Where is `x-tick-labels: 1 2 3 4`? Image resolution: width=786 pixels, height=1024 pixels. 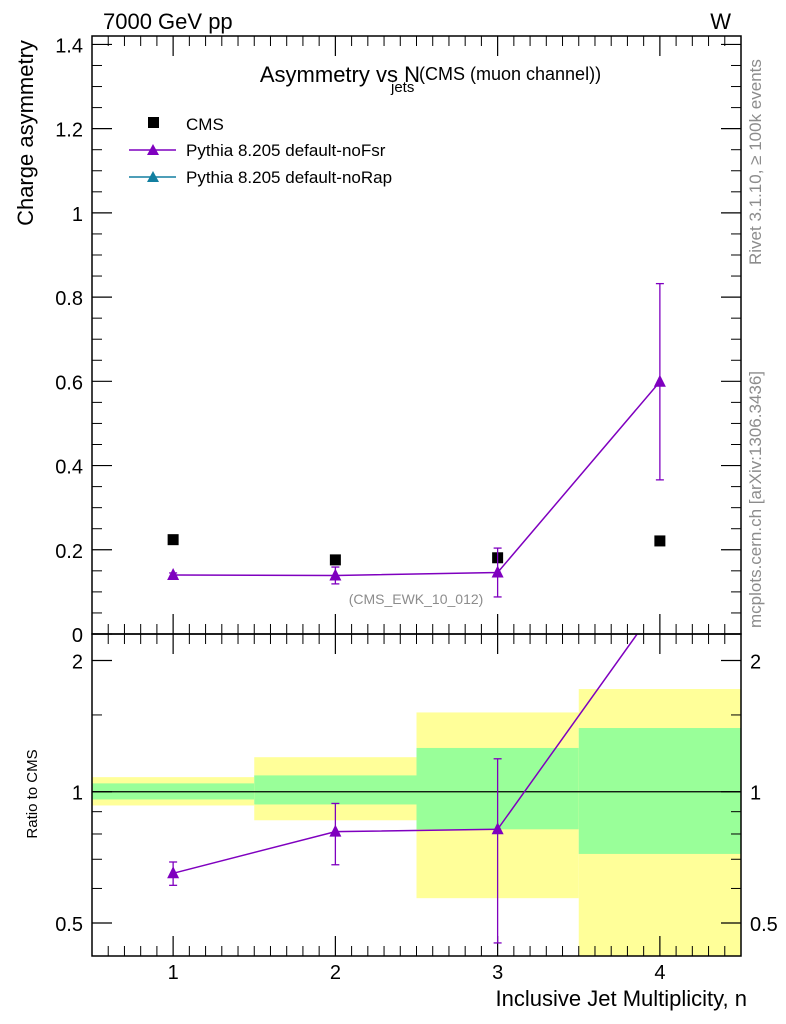 x-tick-labels: 1 2 3 4 is located at coordinates (417, 973).